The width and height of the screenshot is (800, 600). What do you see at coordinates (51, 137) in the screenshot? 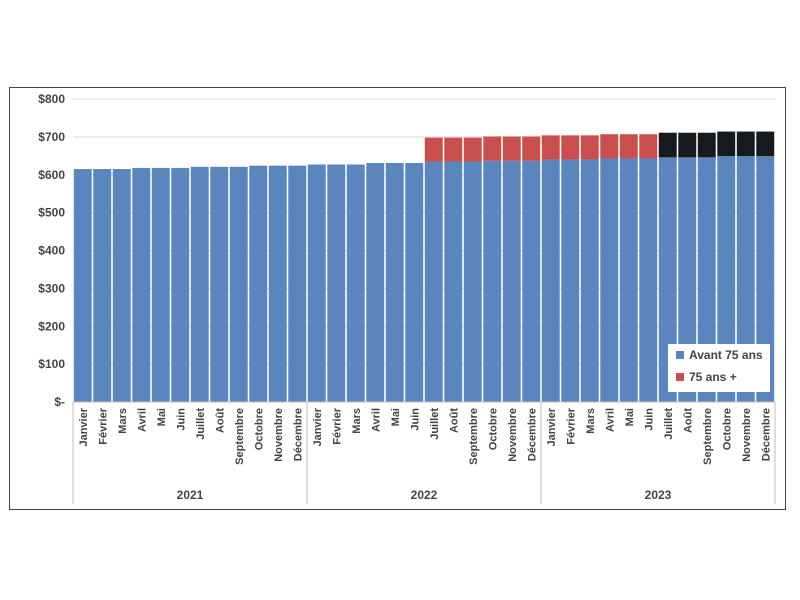
I see `y-tick-label: $700` at bounding box center [51, 137].